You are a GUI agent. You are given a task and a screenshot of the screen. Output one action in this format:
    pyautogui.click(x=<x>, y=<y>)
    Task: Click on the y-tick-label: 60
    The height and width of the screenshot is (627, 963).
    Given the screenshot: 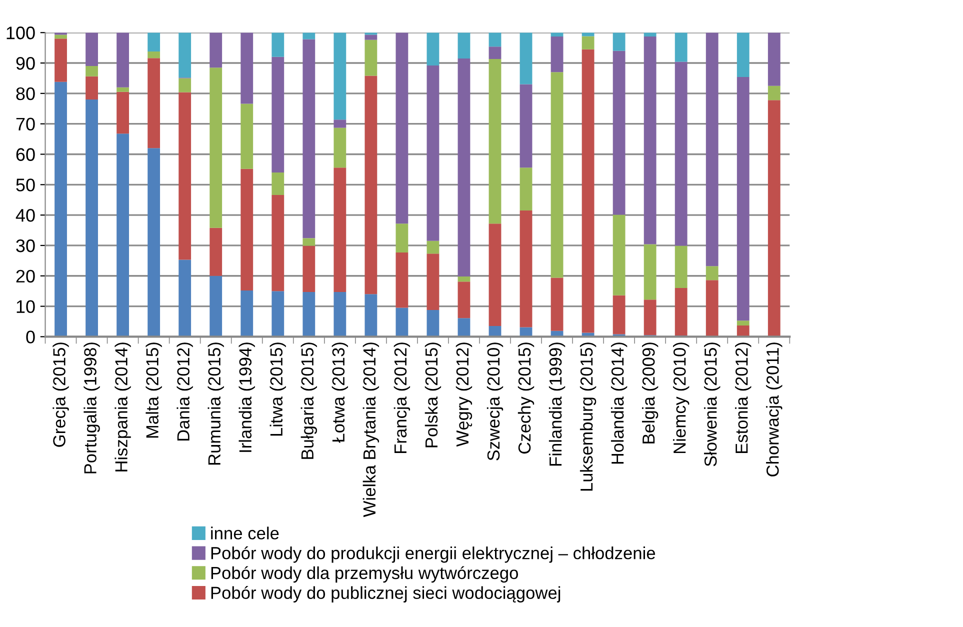 What is the action you would take?
    pyautogui.click(x=25, y=154)
    